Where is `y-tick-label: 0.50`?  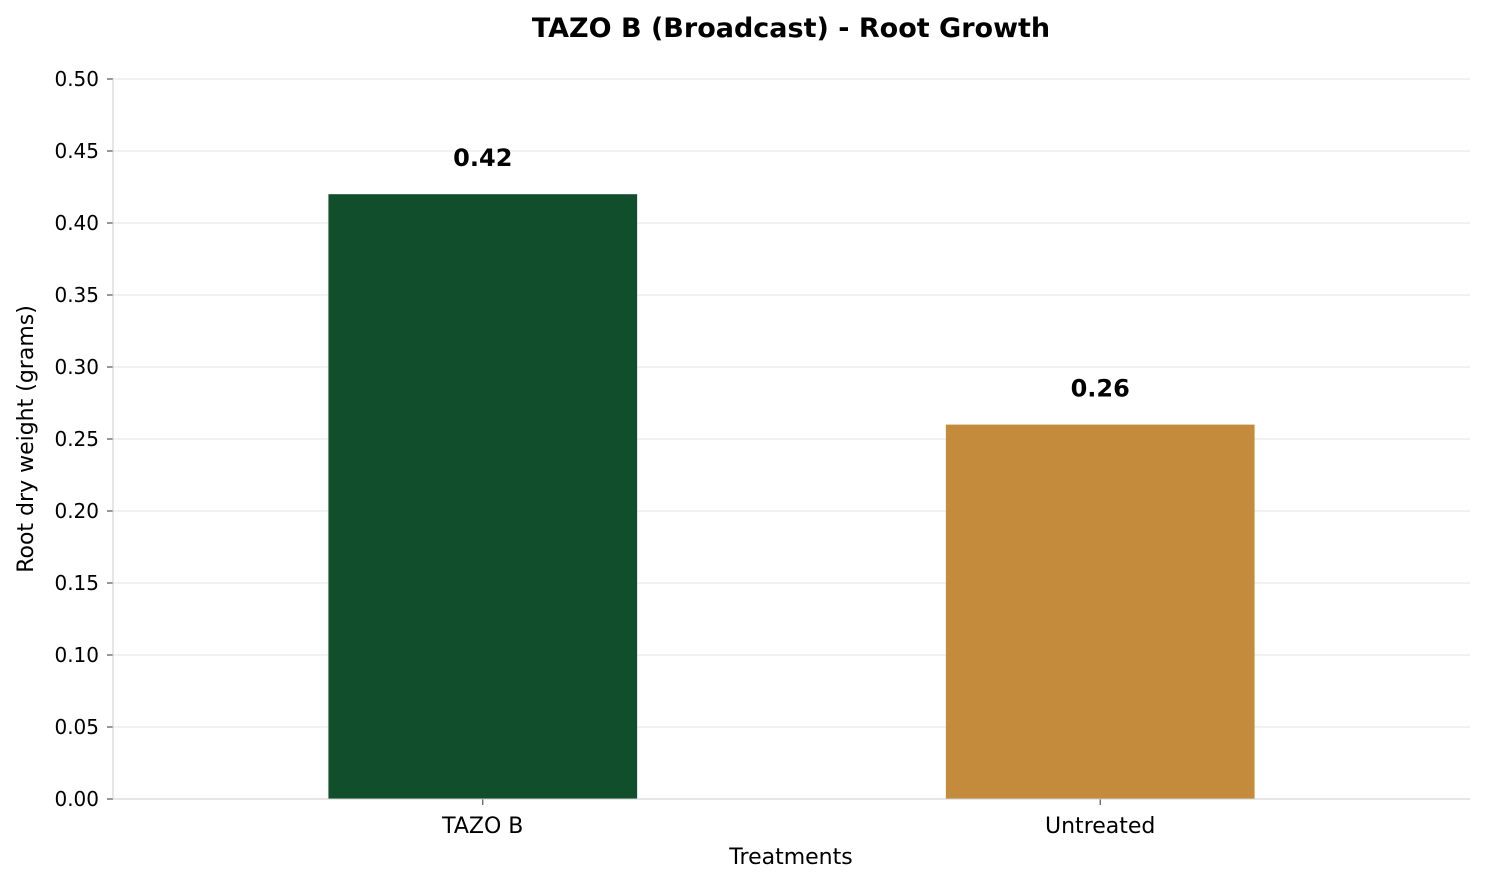
y-tick-label: 0.50 is located at coordinates (76, 79).